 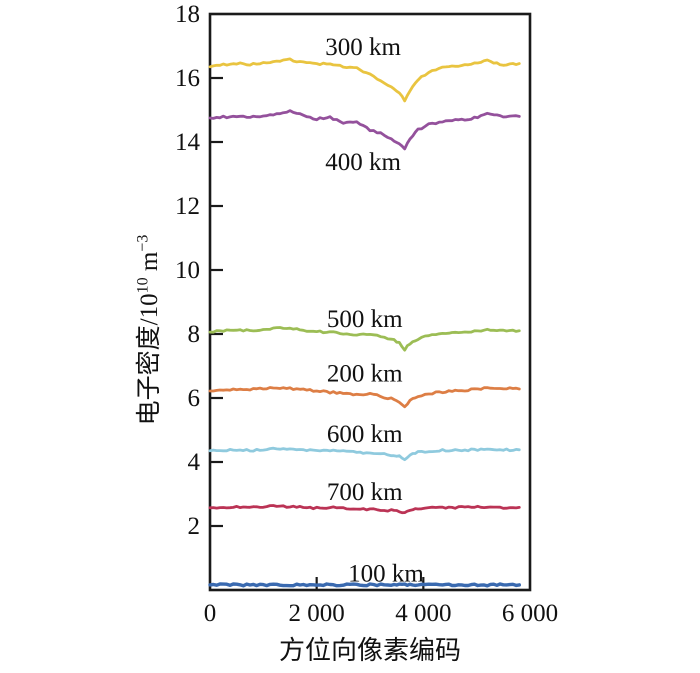 What do you see at coordinates (187, 78) in the screenshot?
I see `y-tick-label: 16` at bounding box center [187, 78].